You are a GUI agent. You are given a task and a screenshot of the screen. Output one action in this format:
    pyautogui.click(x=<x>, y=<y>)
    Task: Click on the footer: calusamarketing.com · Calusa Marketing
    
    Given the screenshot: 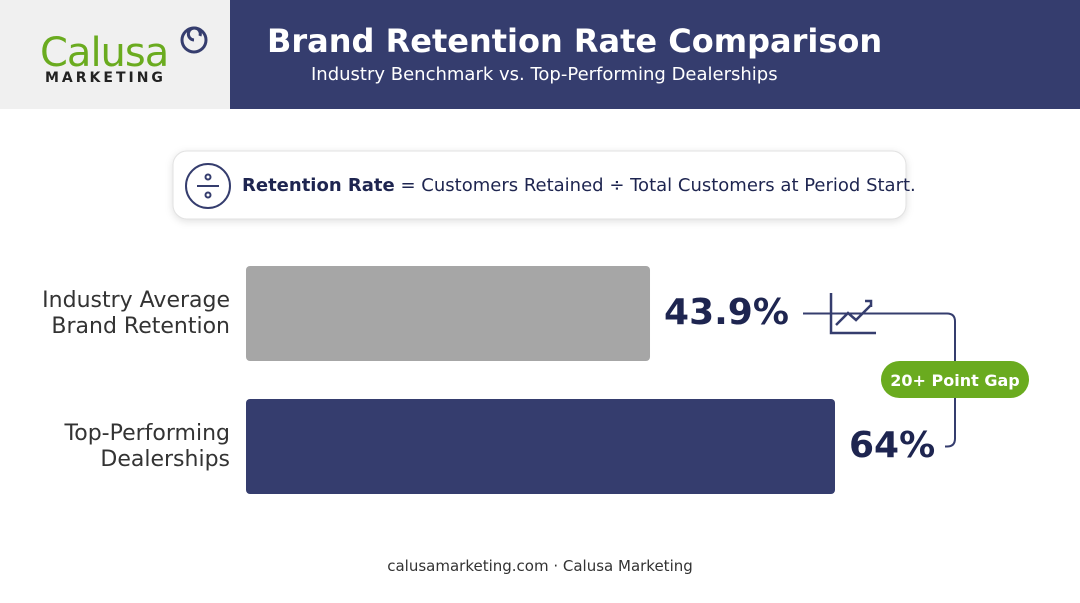 What is the action you would take?
    pyautogui.click(x=540, y=566)
    